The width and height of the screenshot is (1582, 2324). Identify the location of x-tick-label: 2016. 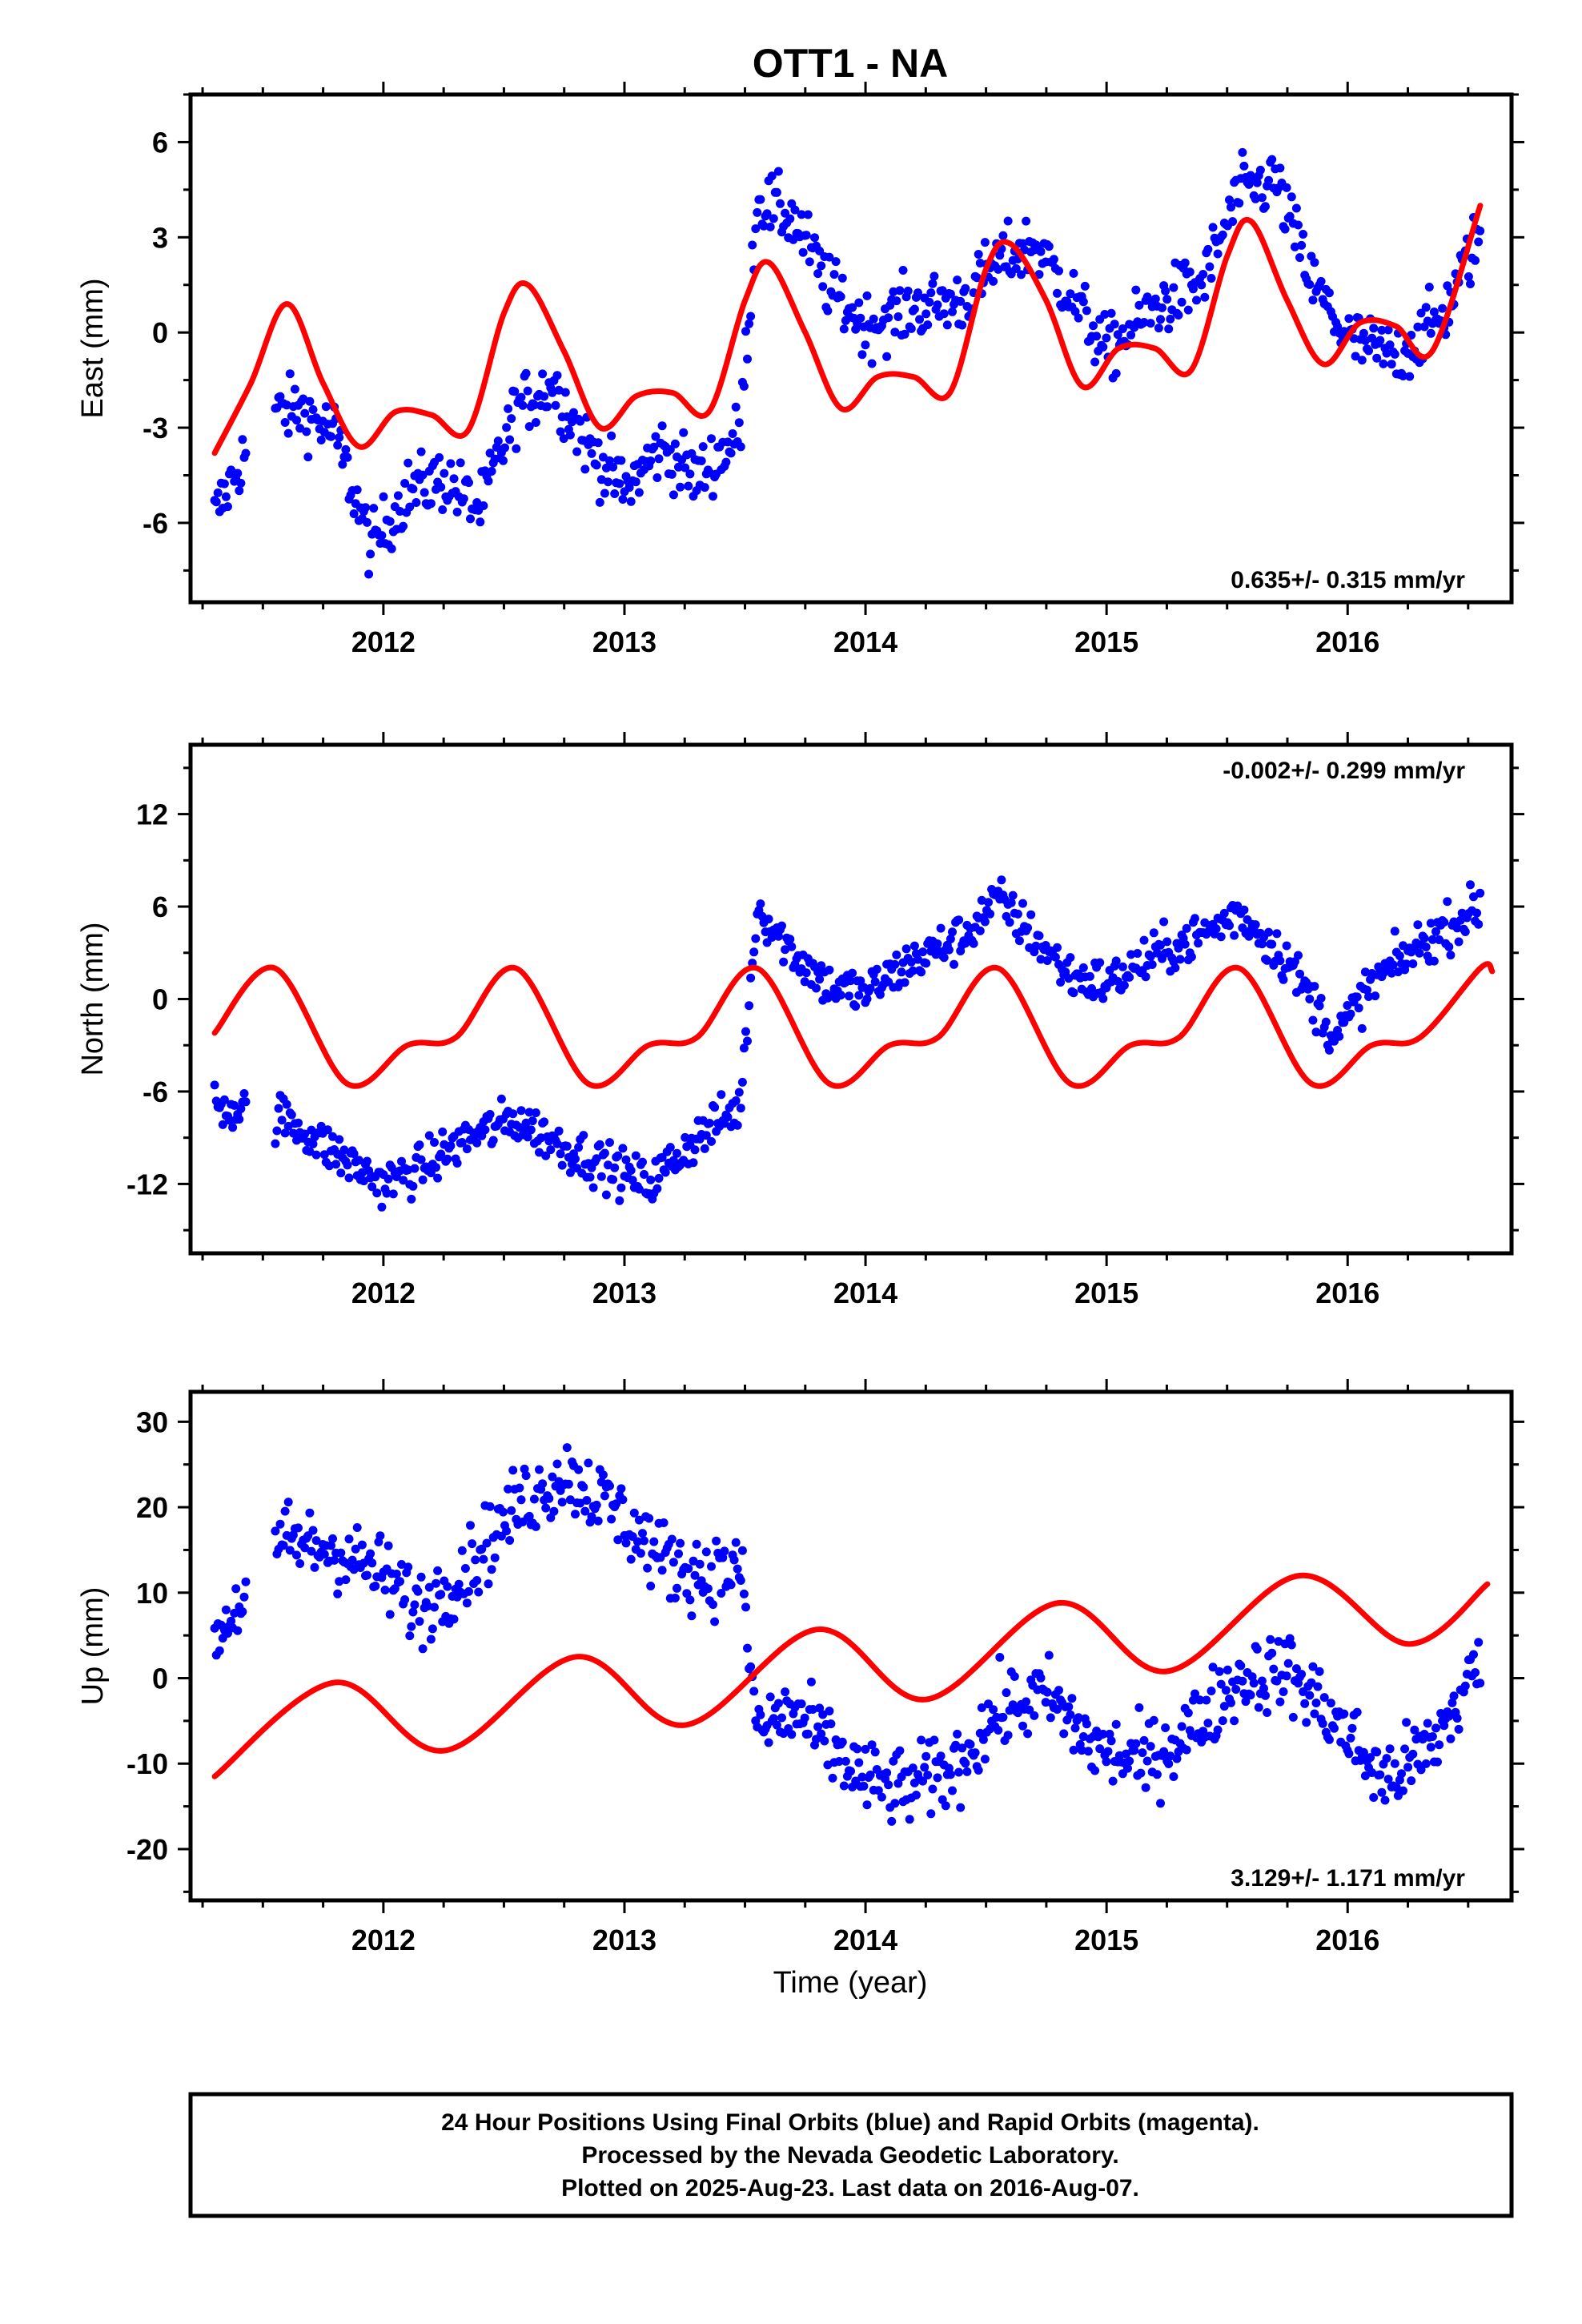
(1347, 1940).